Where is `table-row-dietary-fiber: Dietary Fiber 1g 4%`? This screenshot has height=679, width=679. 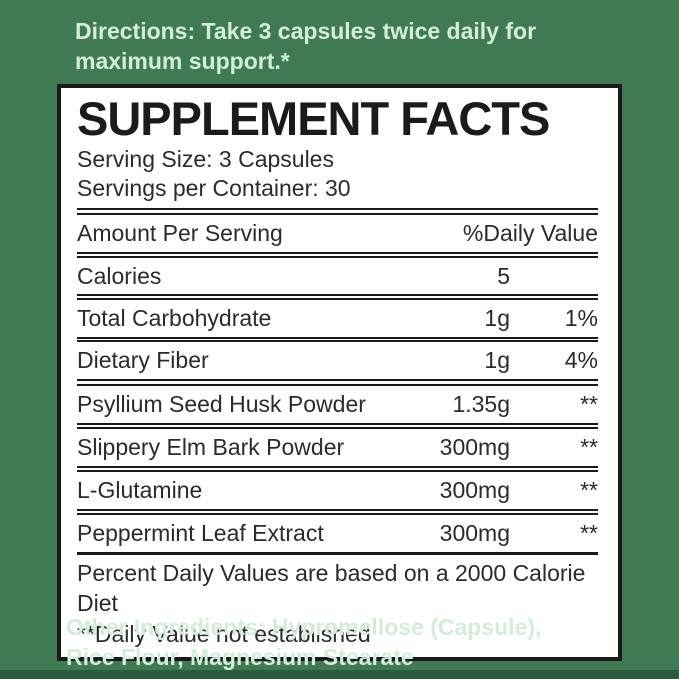 table-row-dietary-fiber: Dietary Fiber 1g 4% is located at coordinates (337, 358).